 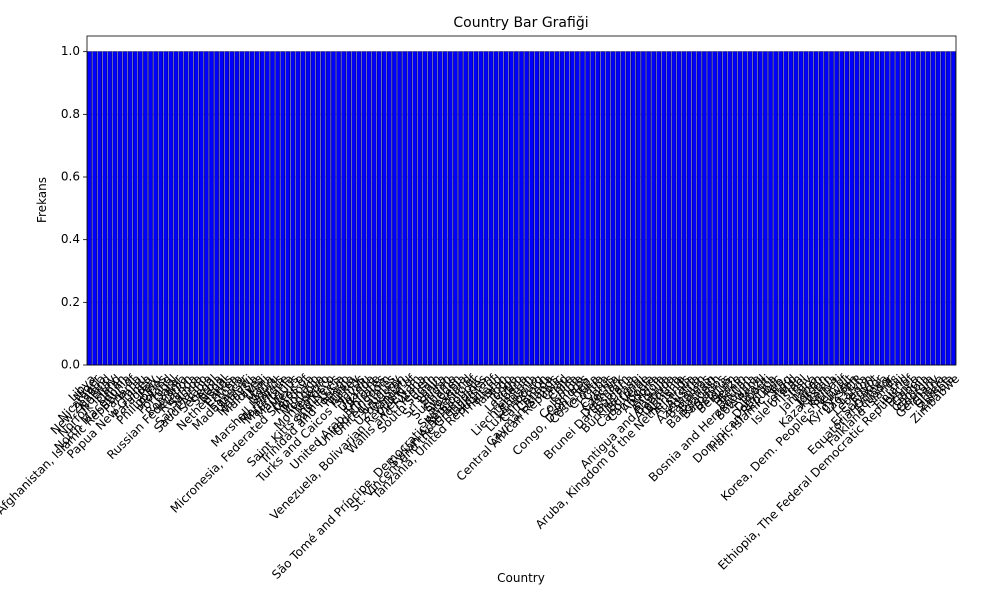 I want to click on x-axis-label: Country, so click(x=521, y=578).